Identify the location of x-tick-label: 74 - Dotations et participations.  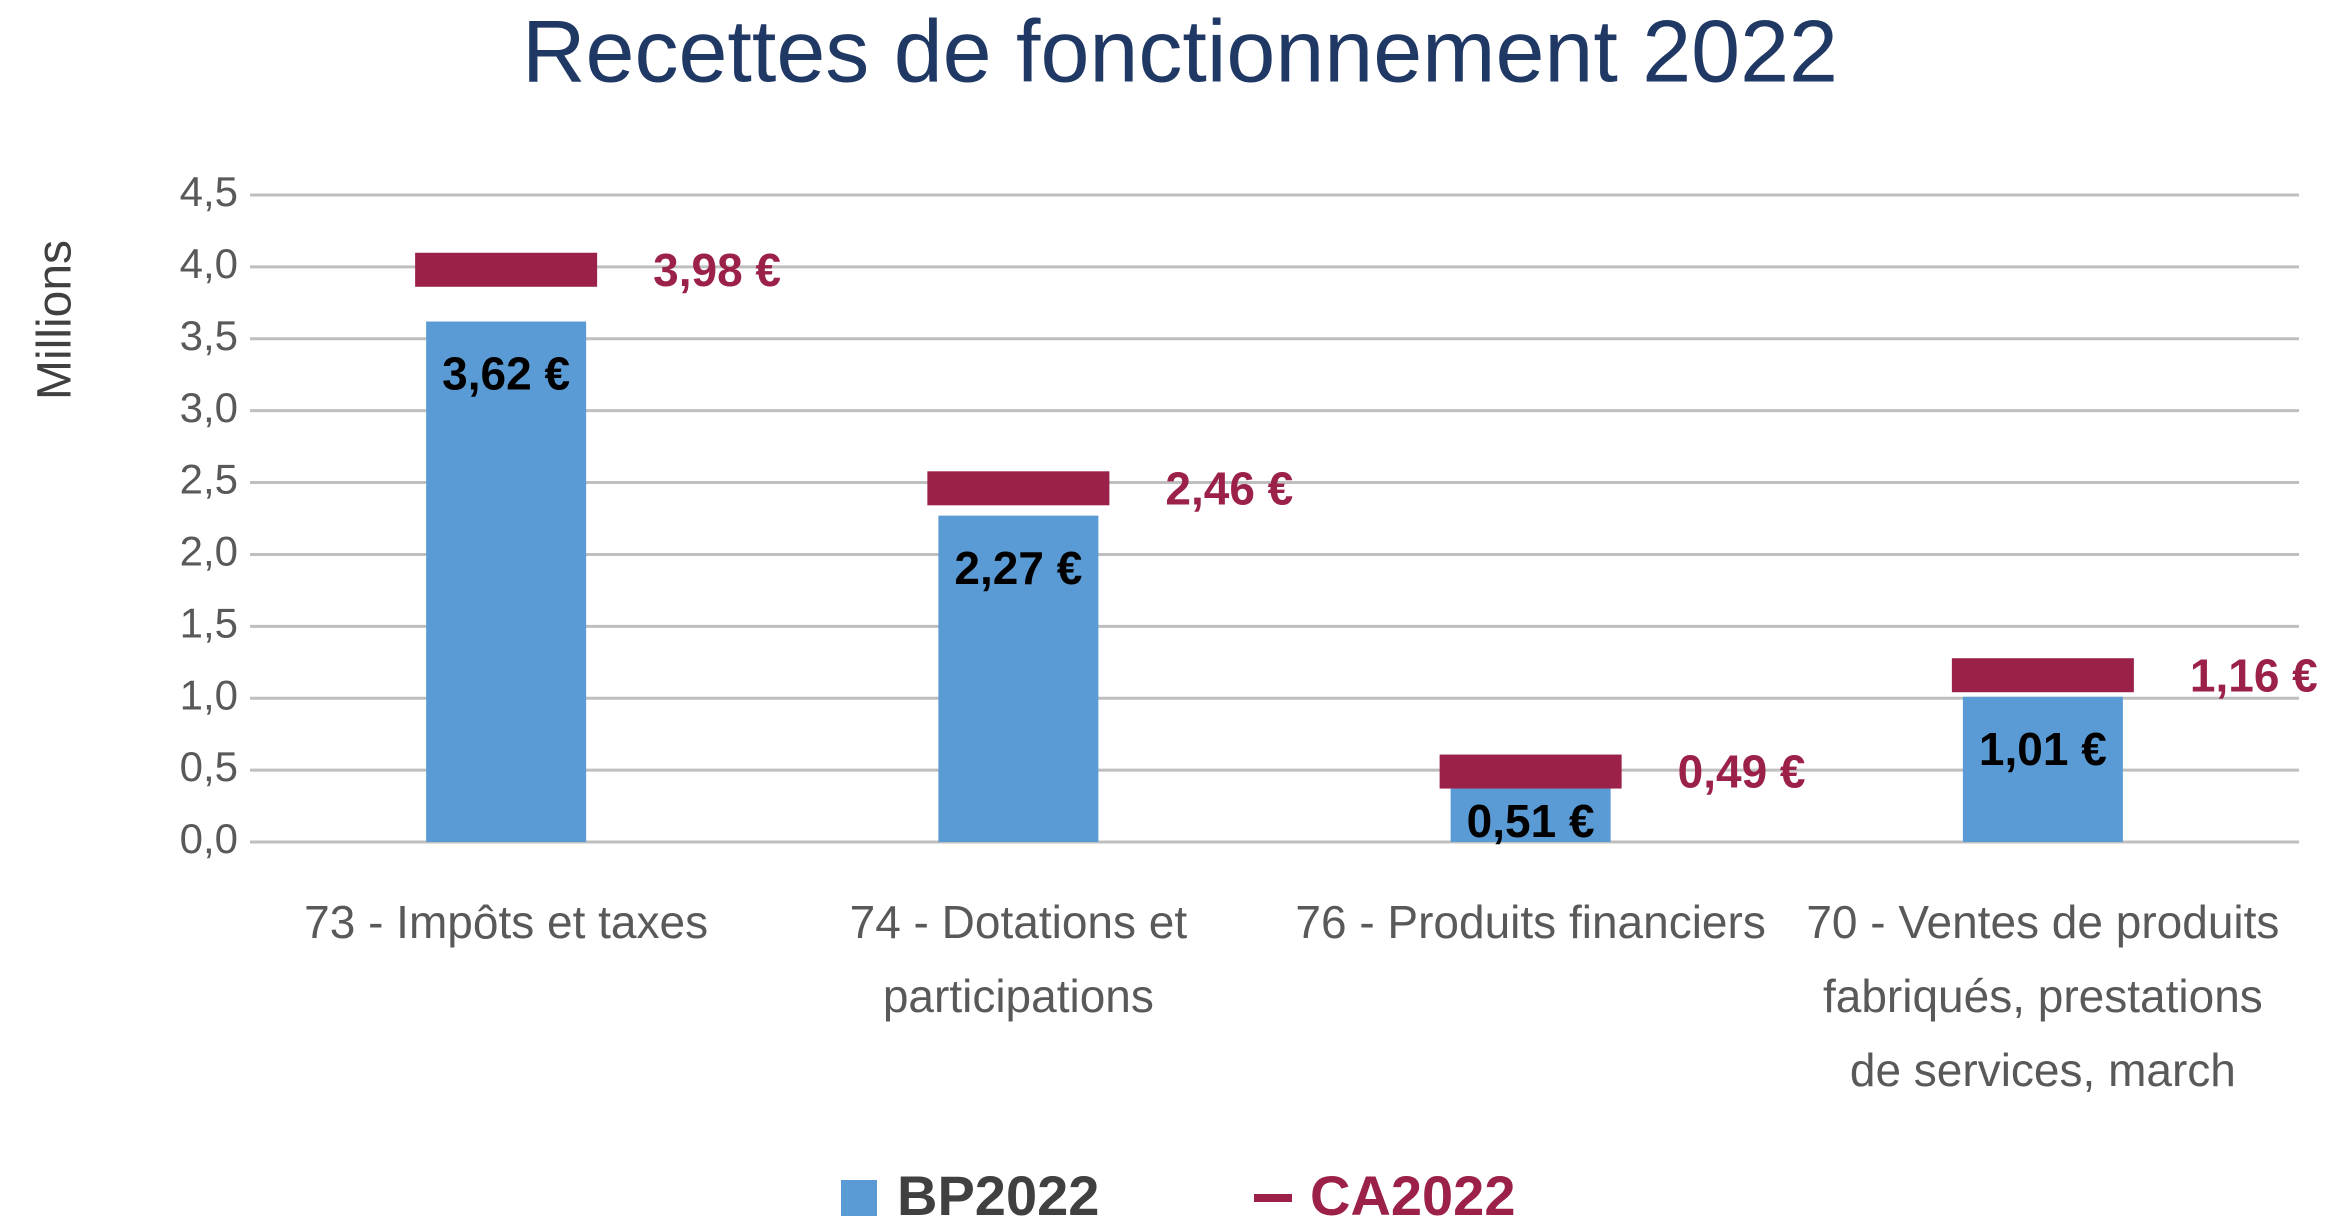
(1018, 959).